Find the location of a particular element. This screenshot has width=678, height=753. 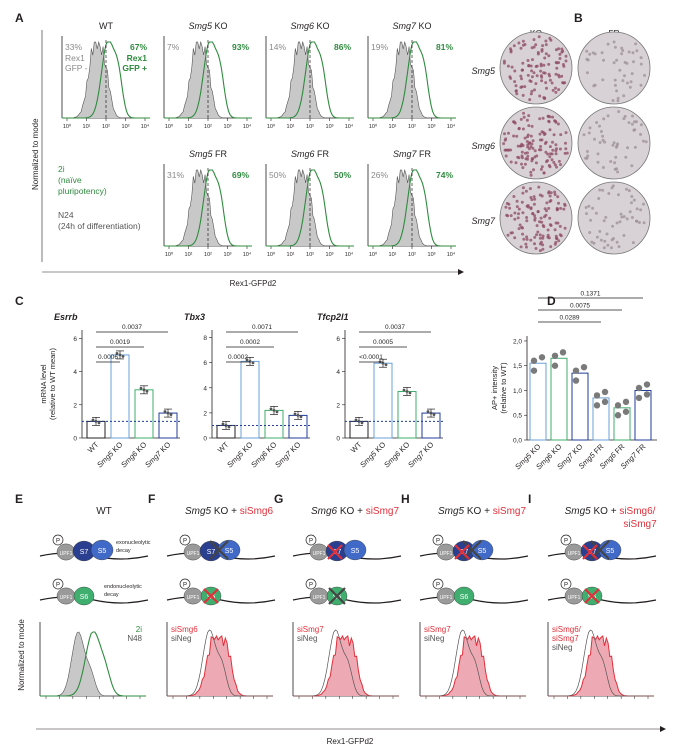

y-tick-label: 0 is located at coordinates (338, 439).